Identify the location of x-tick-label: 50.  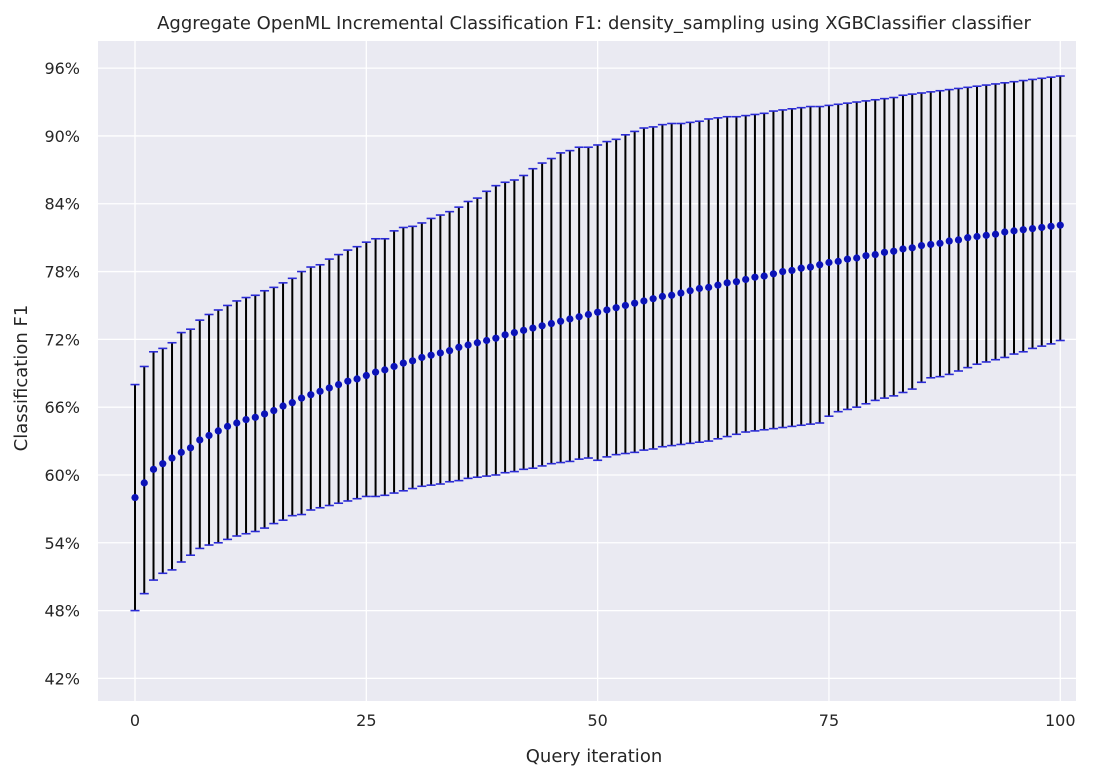
(597, 720).